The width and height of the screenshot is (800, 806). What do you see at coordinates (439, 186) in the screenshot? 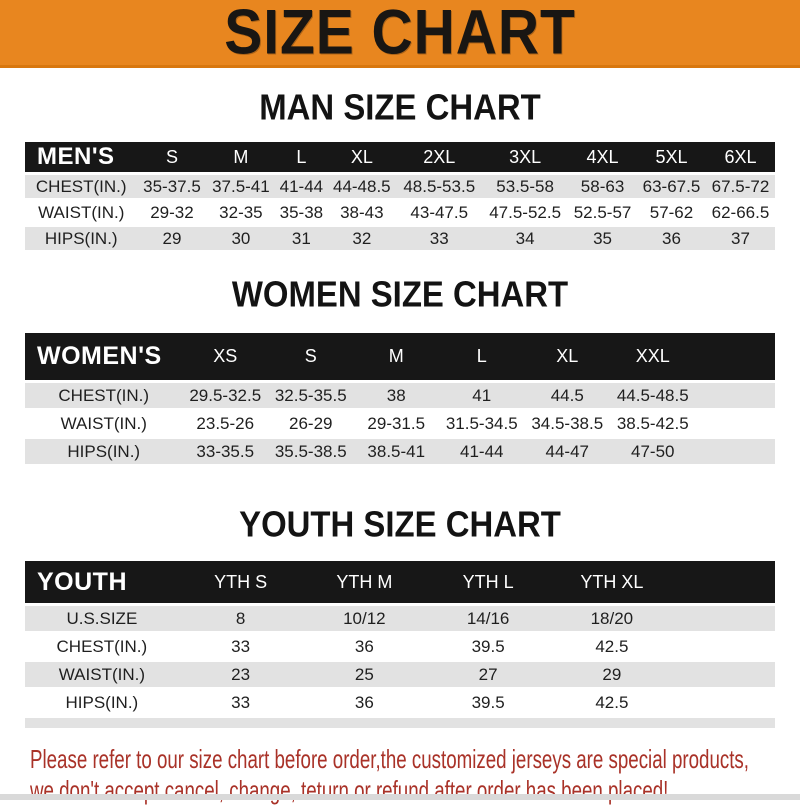
I see `size-value-cell: 48.5-53.5` at bounding box center [439, 186].